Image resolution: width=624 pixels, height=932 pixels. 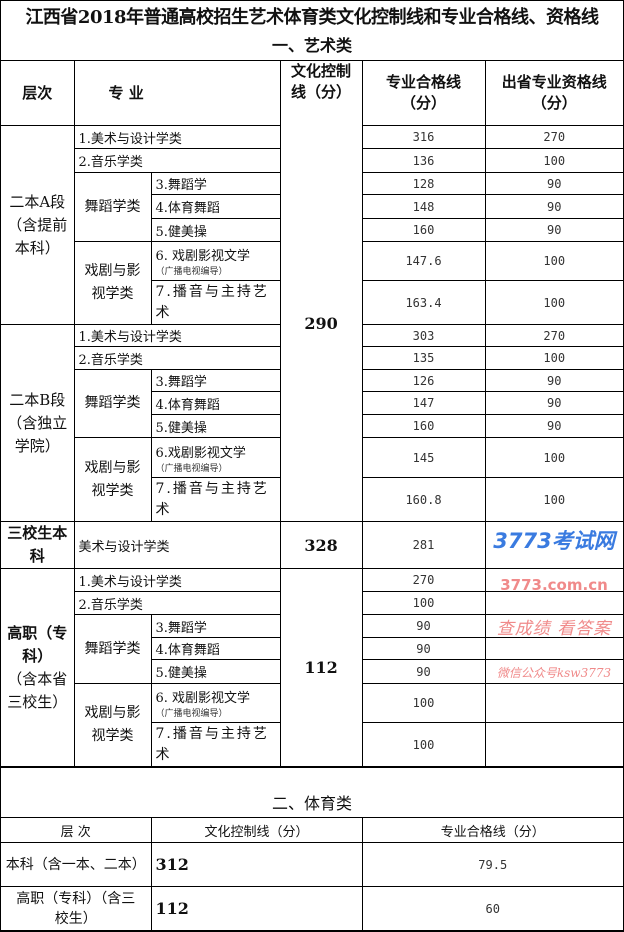 What do you see at coordinates (423, 580) in the screenshot?
I see `pro-cell: 270` at bounding box center [423, 580].